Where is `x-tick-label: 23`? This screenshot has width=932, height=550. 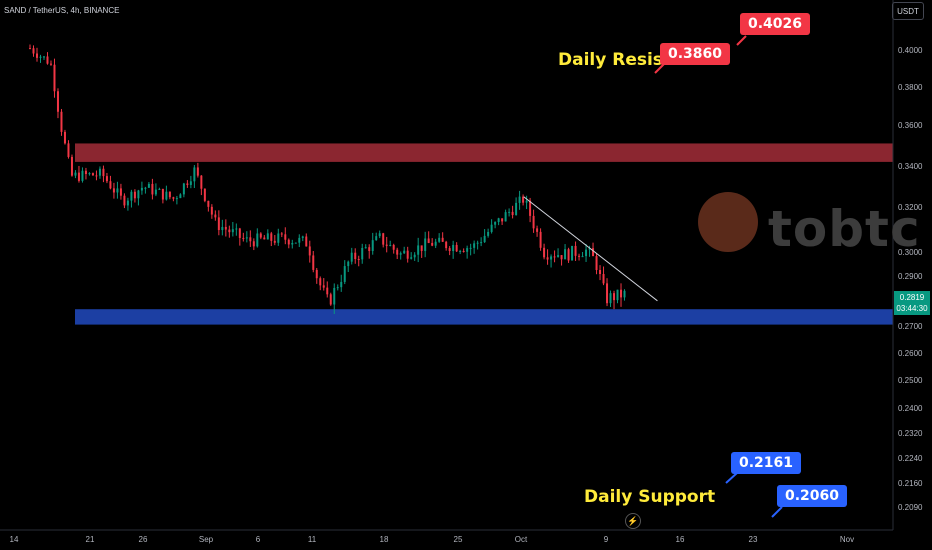 x-tick-label: 23 is located at coordinates (753, 539).